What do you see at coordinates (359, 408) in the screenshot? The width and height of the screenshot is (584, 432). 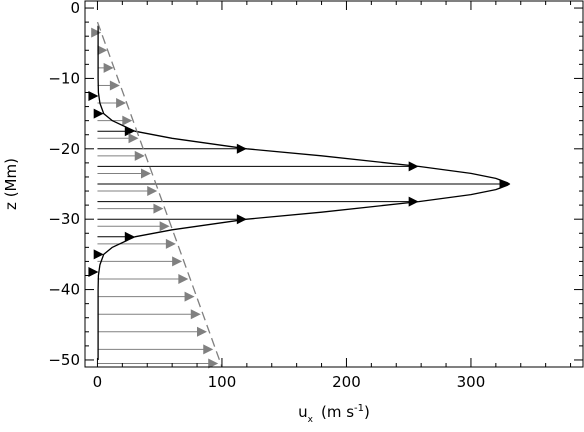 I see `x-axis-label-units-exponent: -1` at bounding box center [359, 408].